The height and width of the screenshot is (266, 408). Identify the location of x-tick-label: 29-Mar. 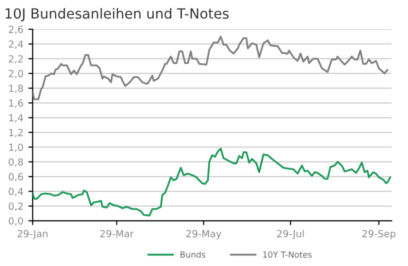
(117, 234).